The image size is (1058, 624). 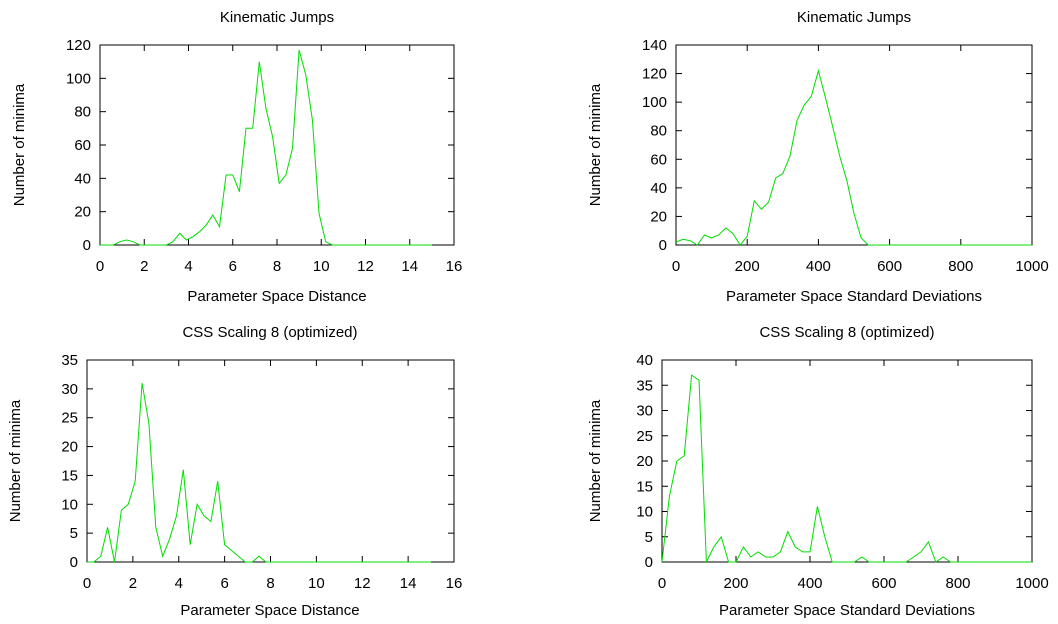 I want to click on chart-1-xtick-label: 2, so click(x=144, y=266).